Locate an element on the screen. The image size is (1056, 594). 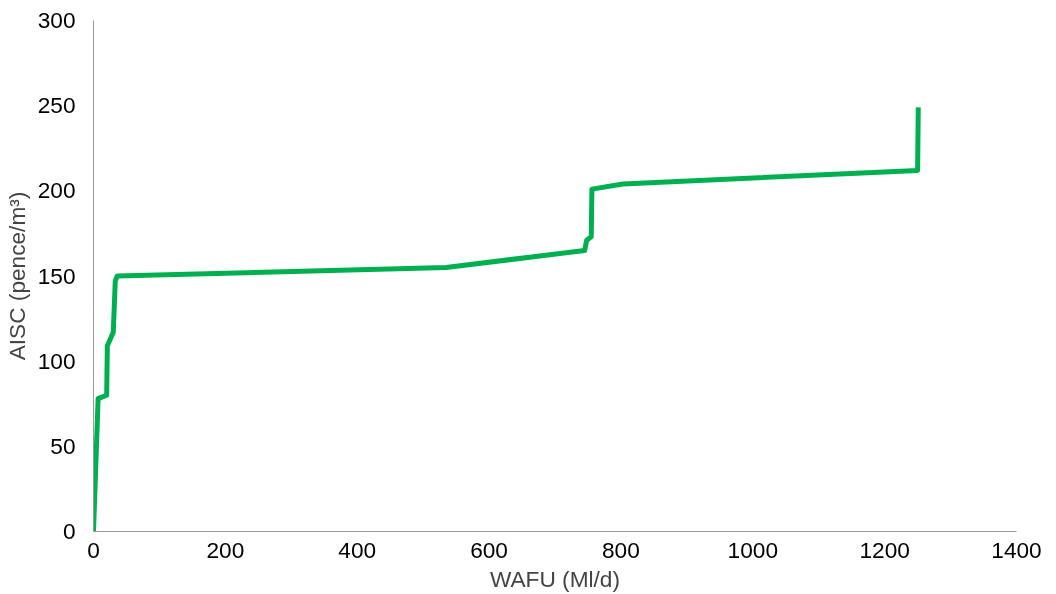
x-tick-label: 200 is located at coordinates (225, 549).